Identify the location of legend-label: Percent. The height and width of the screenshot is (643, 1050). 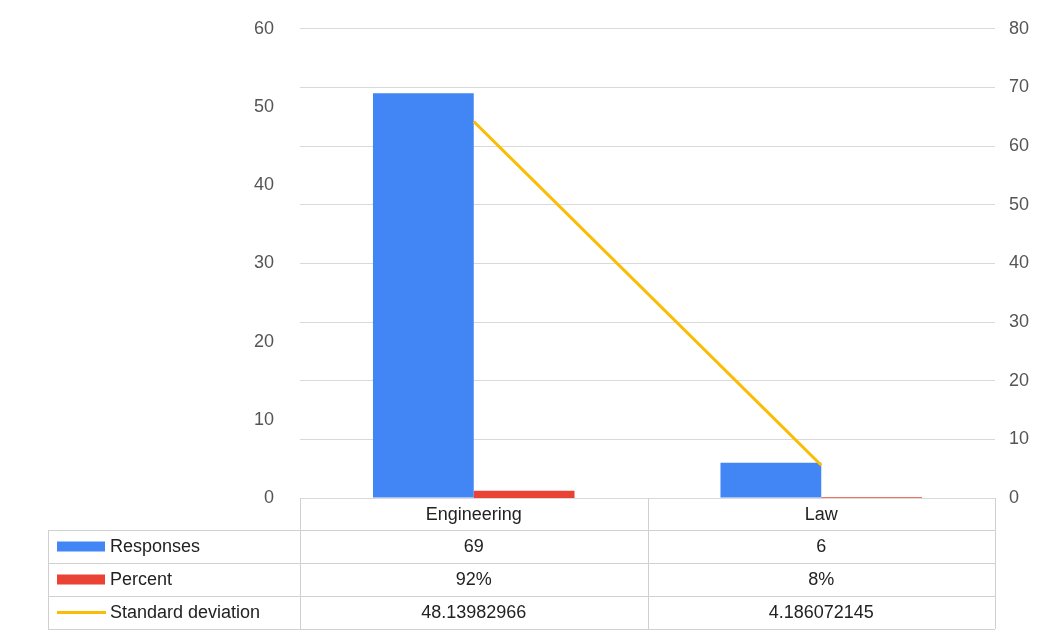
(141, 579).